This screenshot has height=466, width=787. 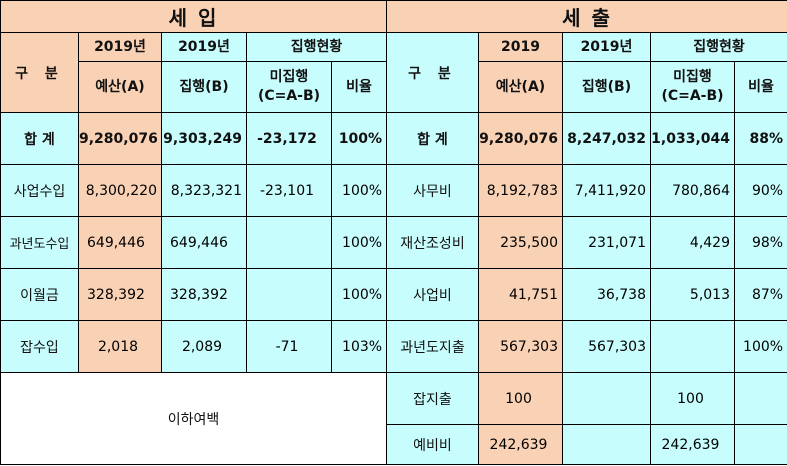 What do you see at coordinates (120, 47) in the screenshot?
I see `income-year-budget: 2019년` at bounding box center [120, 47].